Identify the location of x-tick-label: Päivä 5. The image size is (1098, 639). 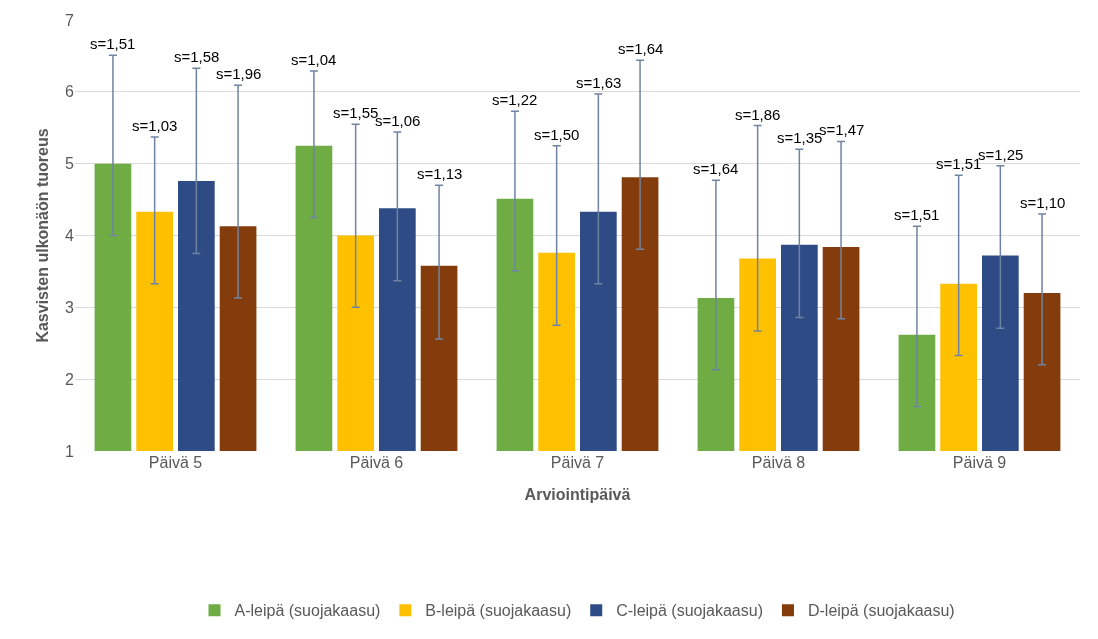
(175, 462).